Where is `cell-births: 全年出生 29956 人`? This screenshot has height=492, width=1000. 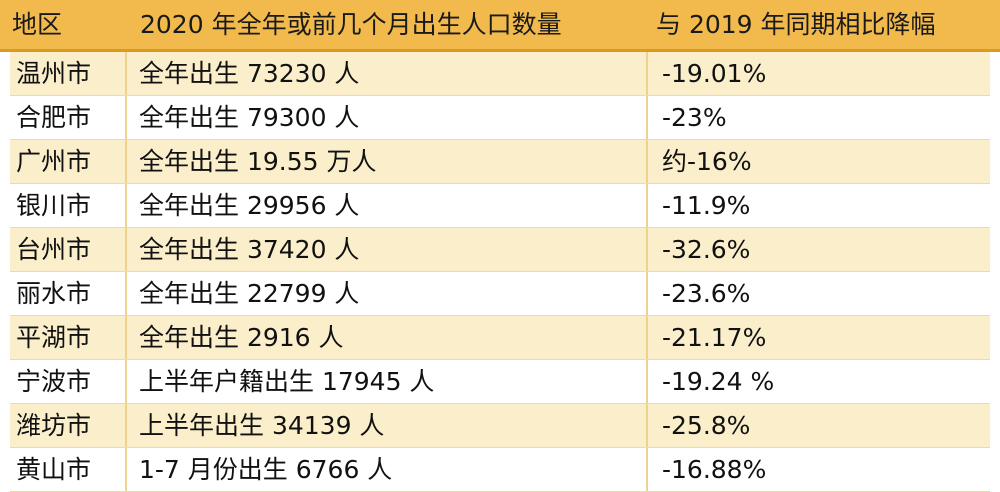 cell-births: 全年出生 29956 人 is located at coordinates (385, 205).